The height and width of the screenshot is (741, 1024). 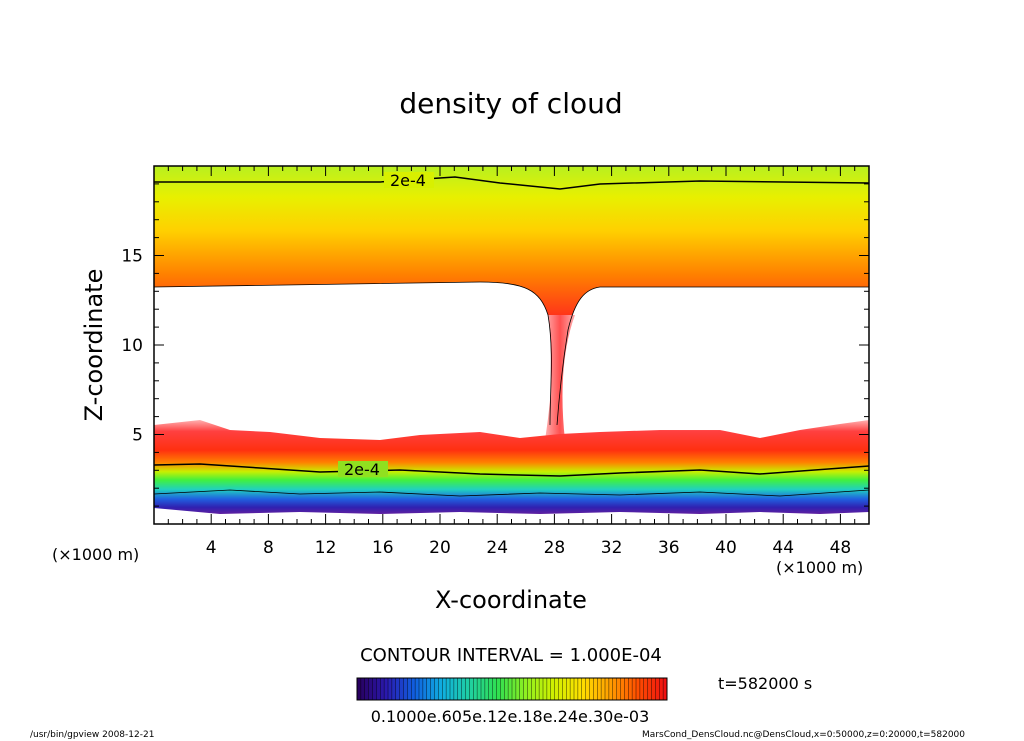 I want to click on contour-line-upper-inner, so click(x=511, y=353).